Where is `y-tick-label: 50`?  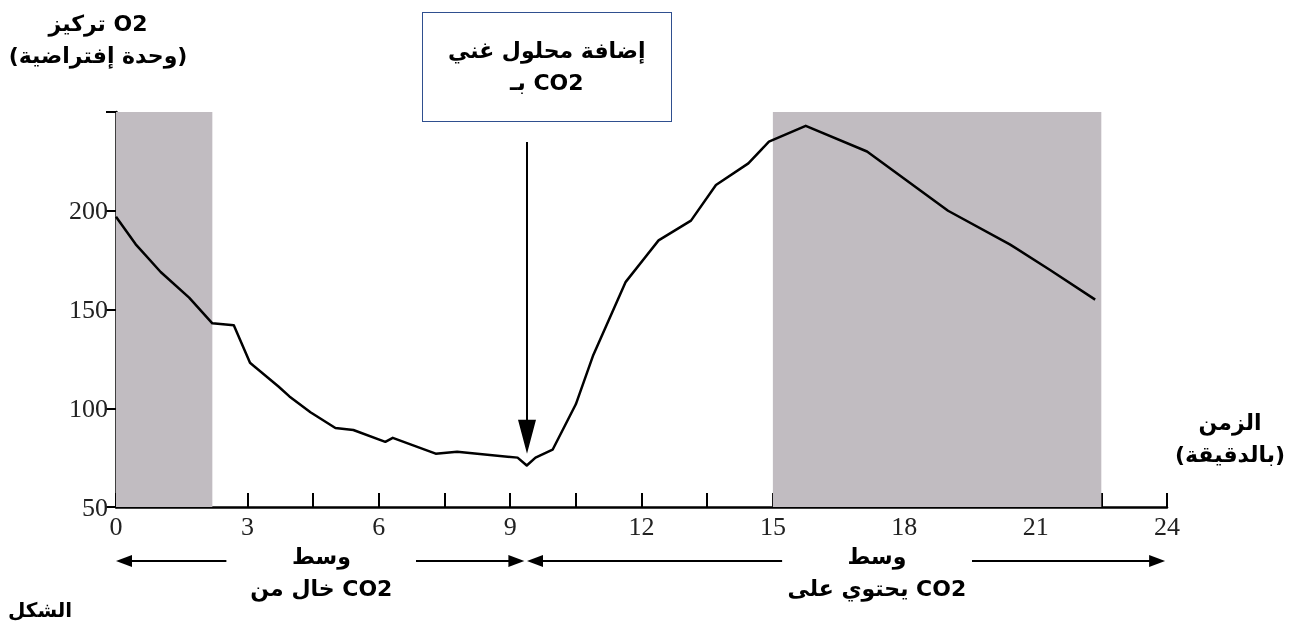
y-tick-label: 50 is located at coordinates (95, 507).